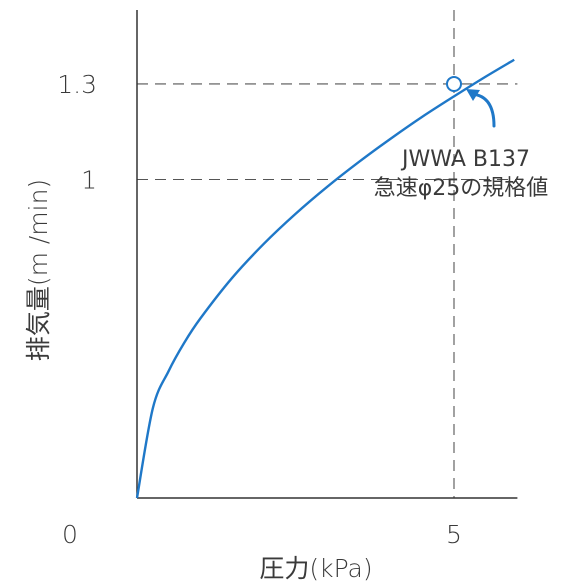 The image size is (567, 587). I want to click on x-tick-label: 5, so click(454, 534).